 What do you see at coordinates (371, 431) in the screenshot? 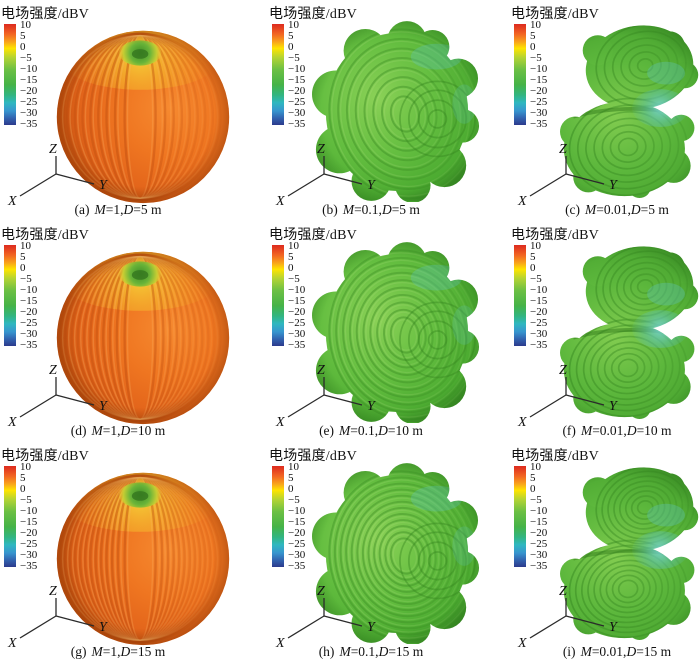
I see `subplot-caption: (e) M=0.1,D=10 m` at bounding box center [371, 431].